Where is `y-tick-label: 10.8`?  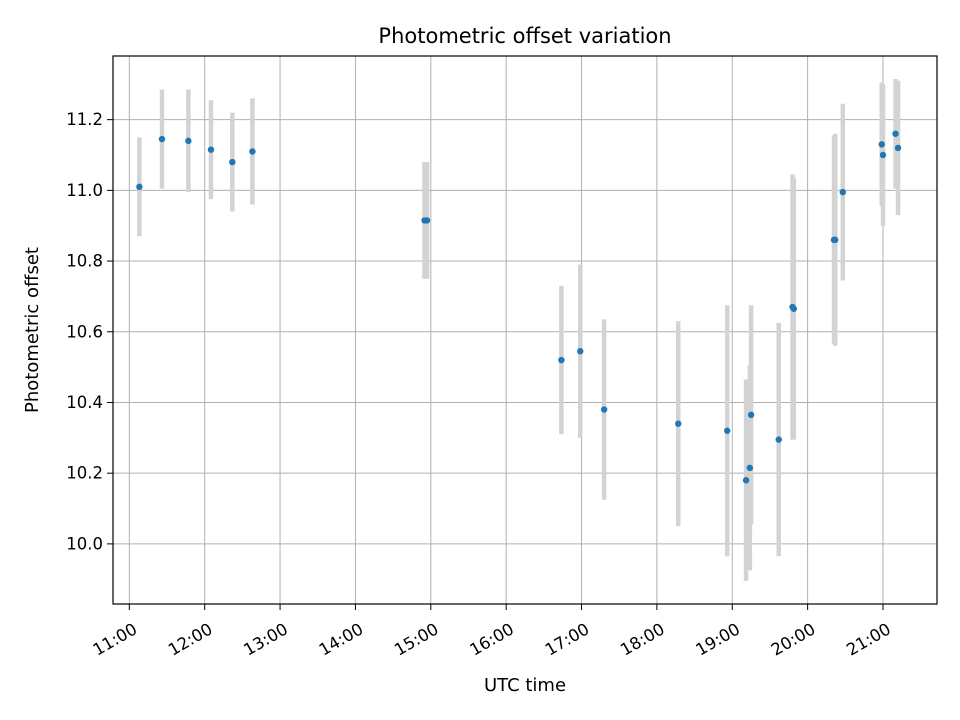 y-tick-label: 10.8 is located at coordinates (84, 261).